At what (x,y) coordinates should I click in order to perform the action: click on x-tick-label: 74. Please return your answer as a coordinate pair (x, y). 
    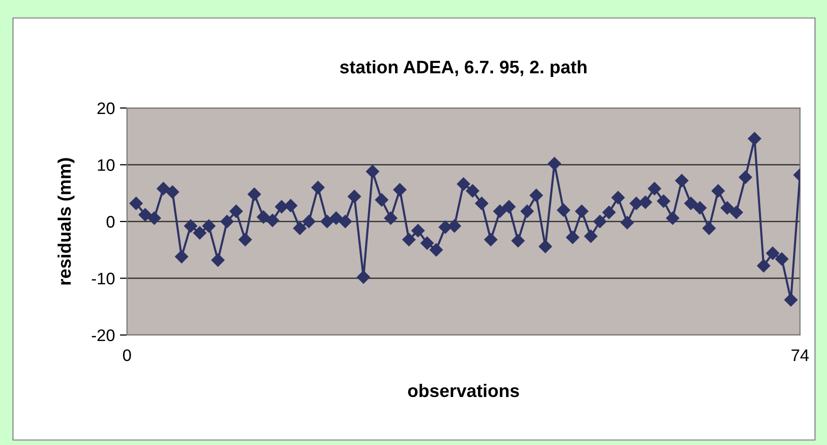
    Looking at the image, I should click on (800, 355).